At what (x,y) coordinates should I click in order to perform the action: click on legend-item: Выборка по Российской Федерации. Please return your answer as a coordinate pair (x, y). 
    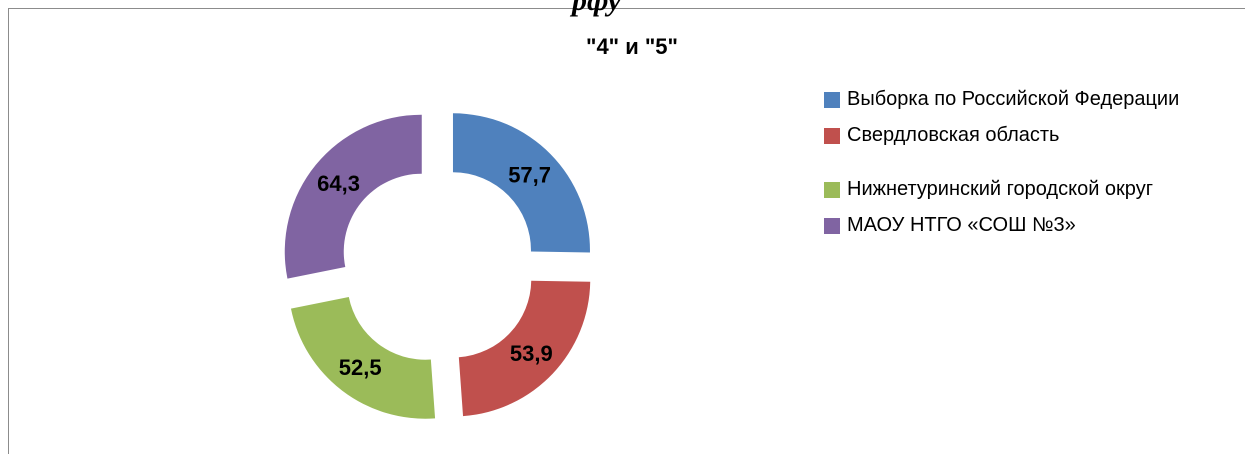
    Looking at the image, I should click on (1004, 99).